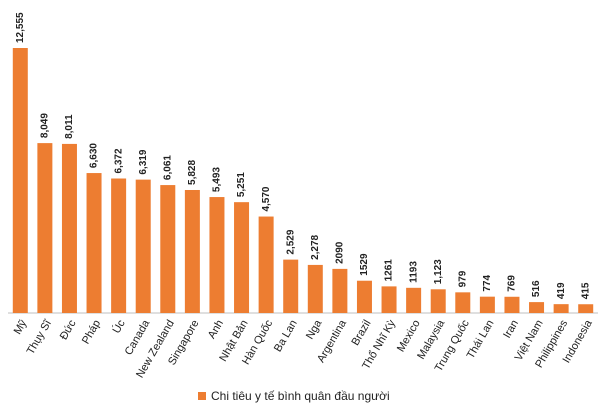  What do you see at coordinates (40, 337) in the screenshot?
I see `x-tick-label: Thụy Sĩ` at bounding box center [40, 337].